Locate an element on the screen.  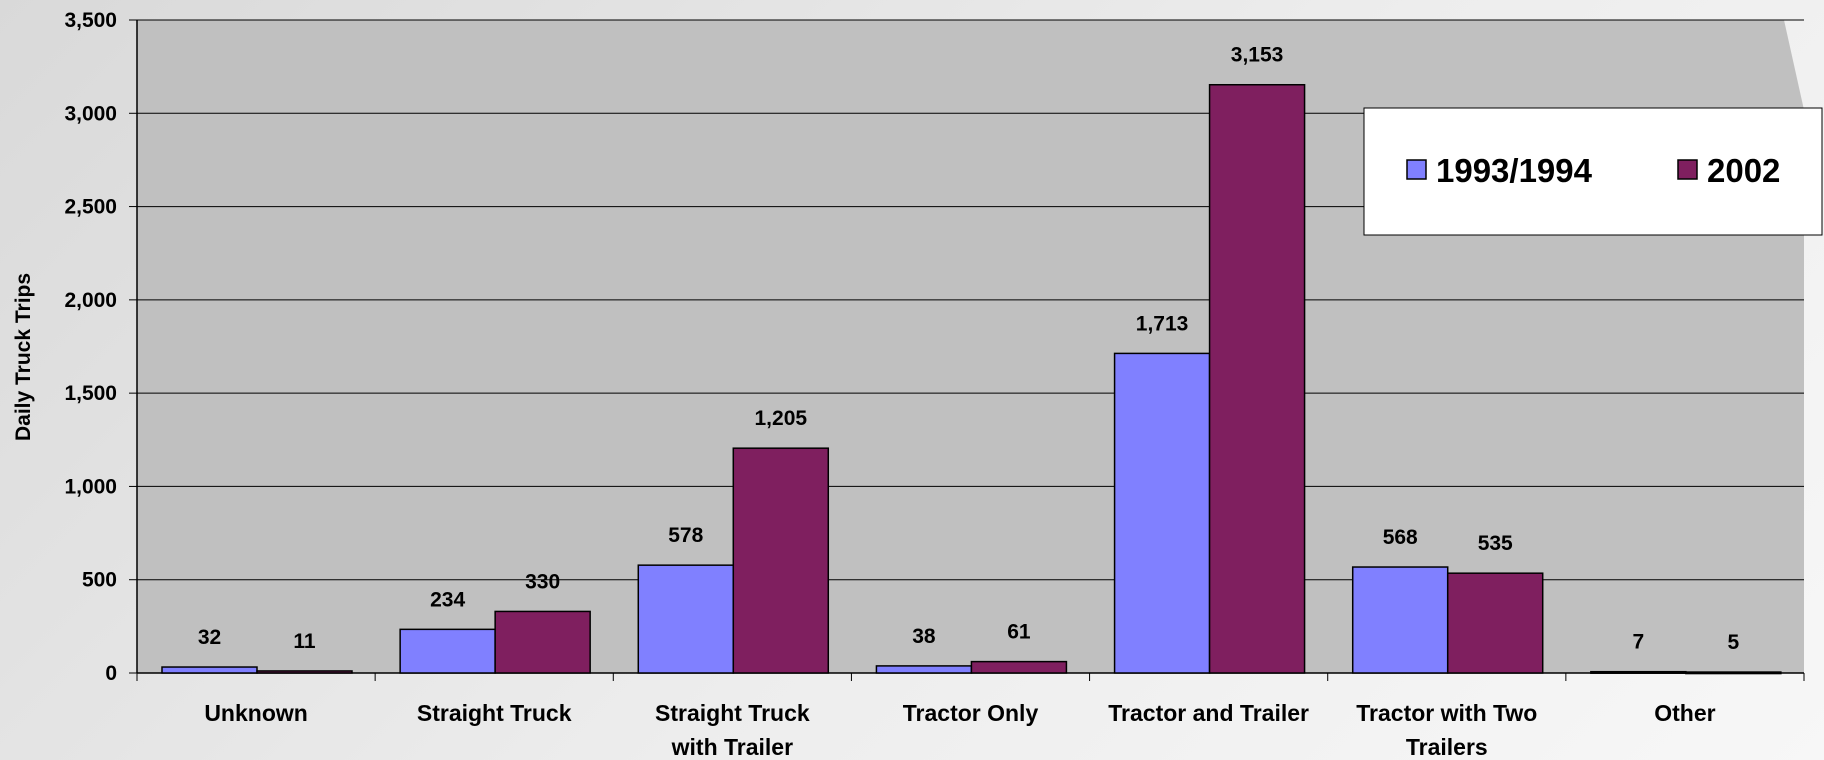
data-label: 38 is located at coordinates (924, 636).